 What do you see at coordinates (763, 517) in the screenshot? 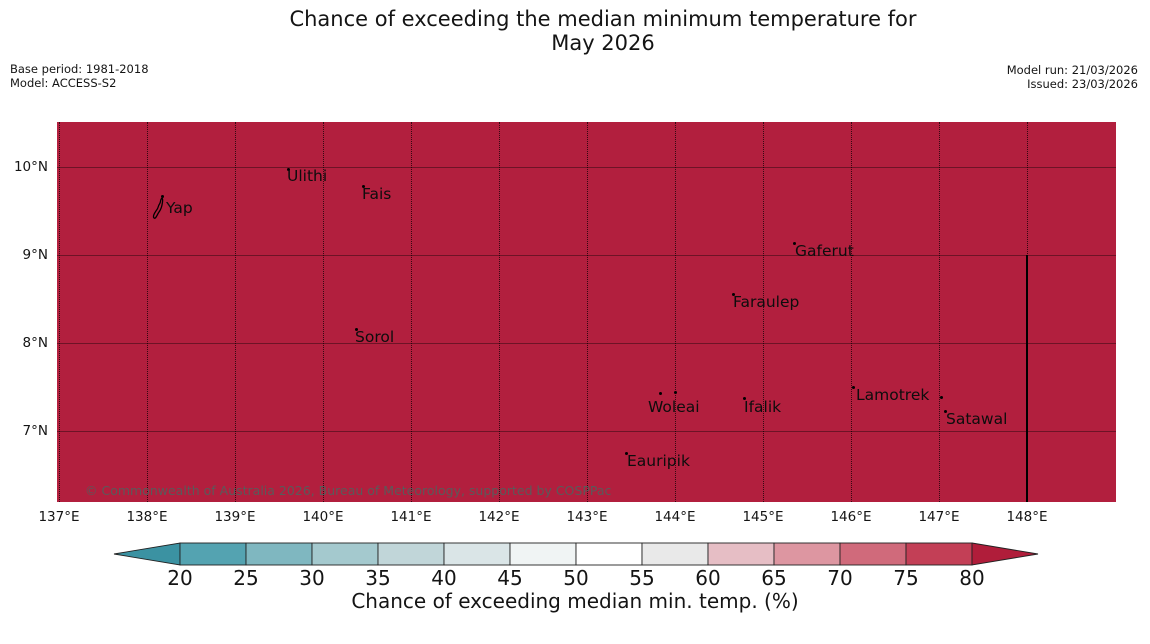
I see `xtick-145°E: 145°E` at bounding box center [763, 517].